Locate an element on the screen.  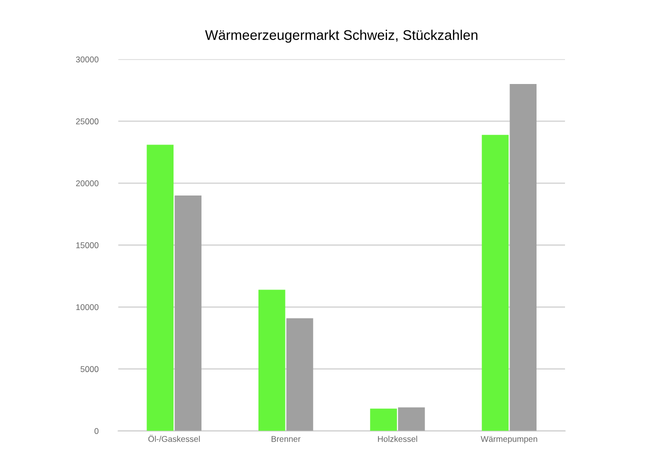
x-tick-label: Öl-/Gaskessel is located at coordinates (174, 438).